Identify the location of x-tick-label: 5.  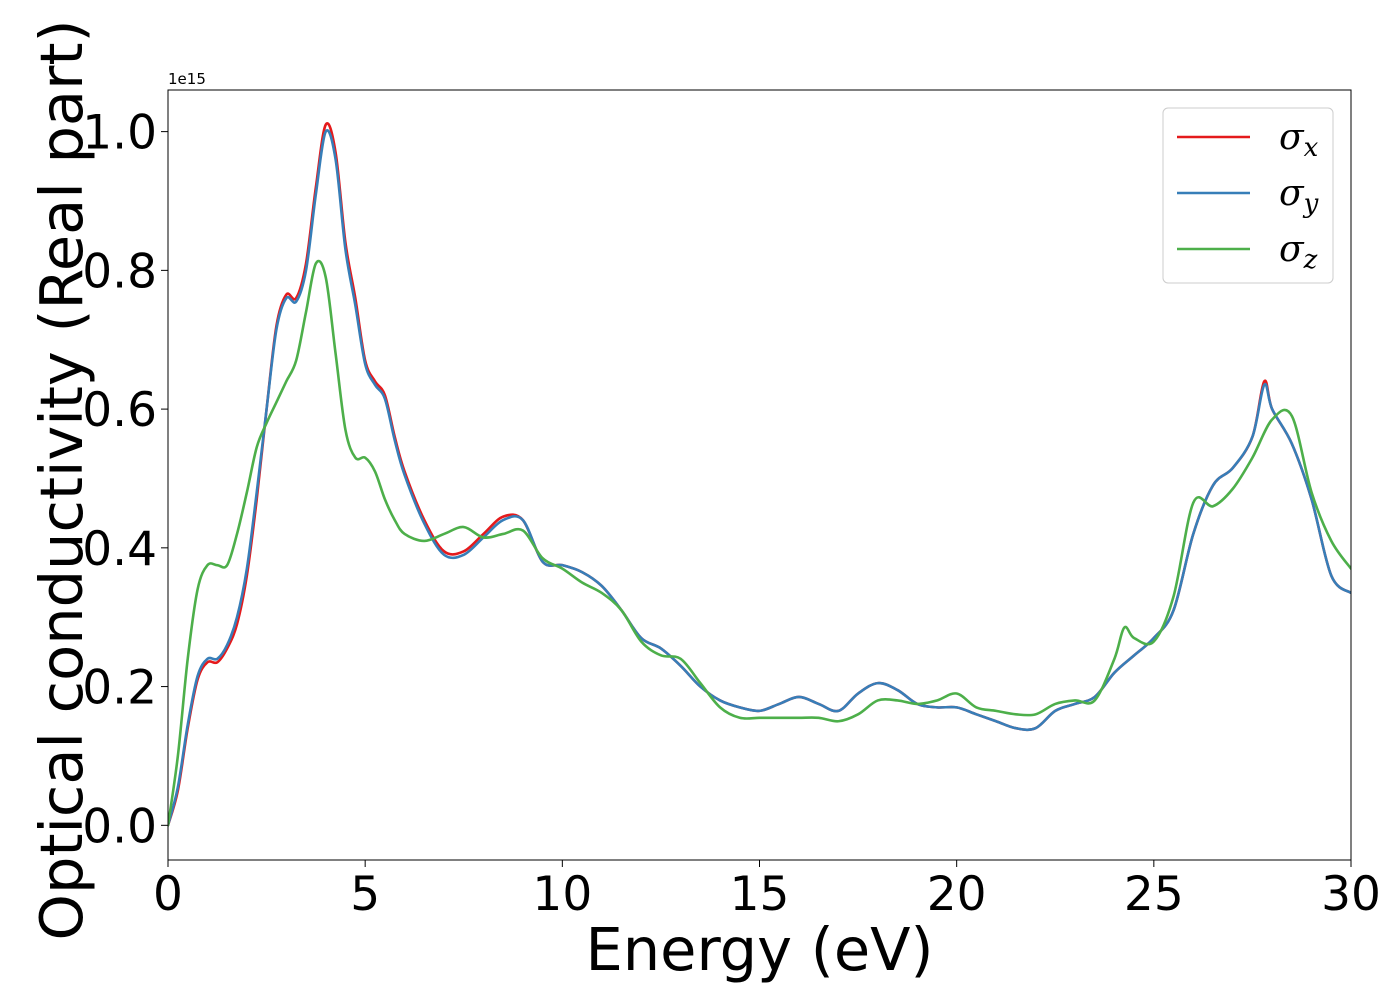
(365, 894).